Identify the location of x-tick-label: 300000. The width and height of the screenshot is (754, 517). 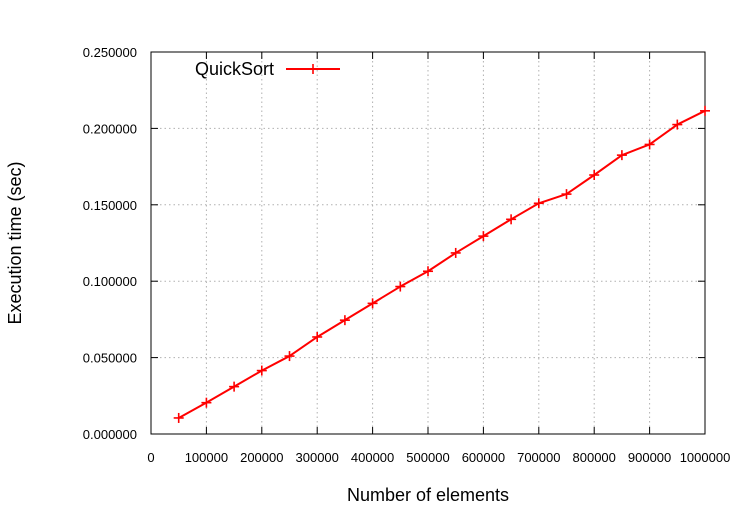
(317, 457).